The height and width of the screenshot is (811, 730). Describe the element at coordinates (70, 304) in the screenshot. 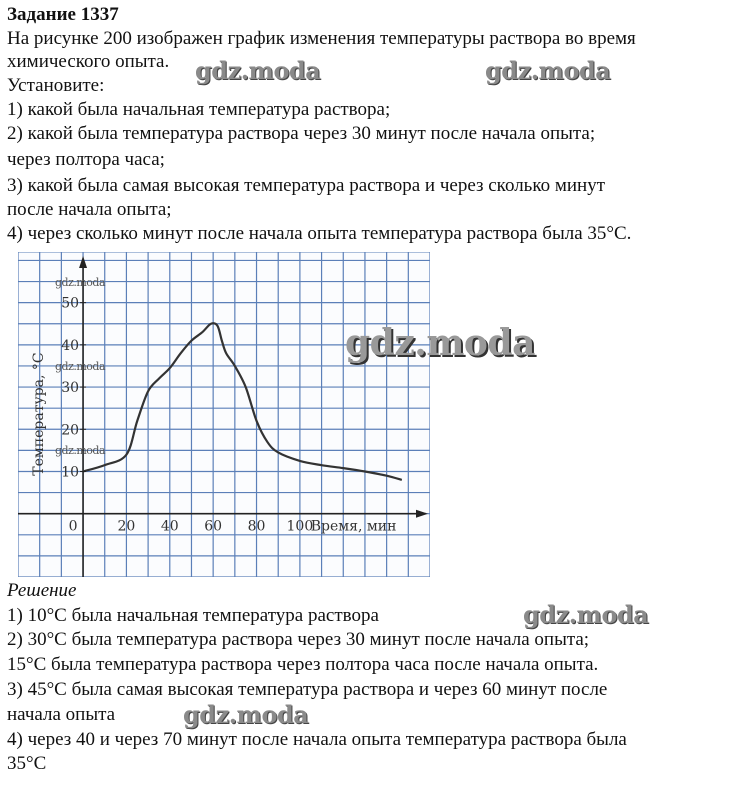

I see `y-tick-label: 50` at that location.